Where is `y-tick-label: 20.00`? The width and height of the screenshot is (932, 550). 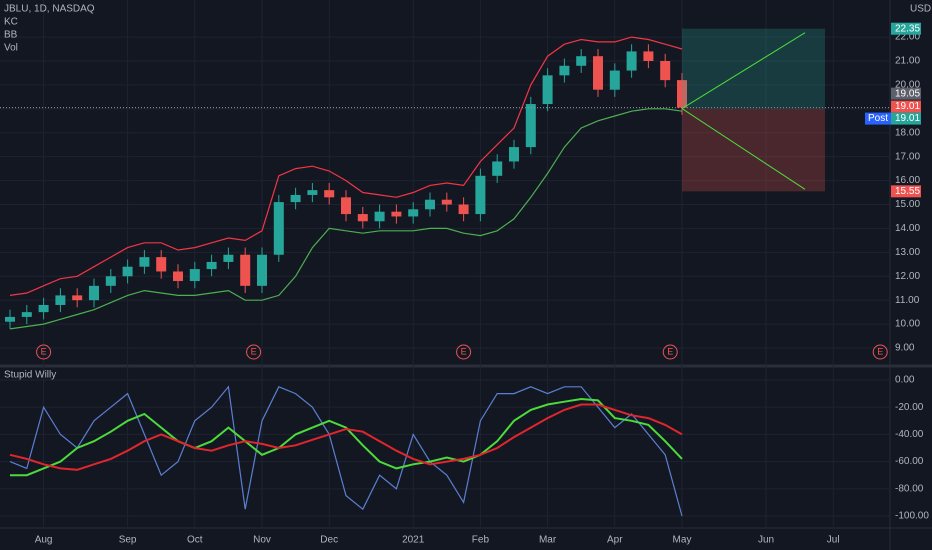 y-tick-label: 20.00 is located at coordinates (907, 85).